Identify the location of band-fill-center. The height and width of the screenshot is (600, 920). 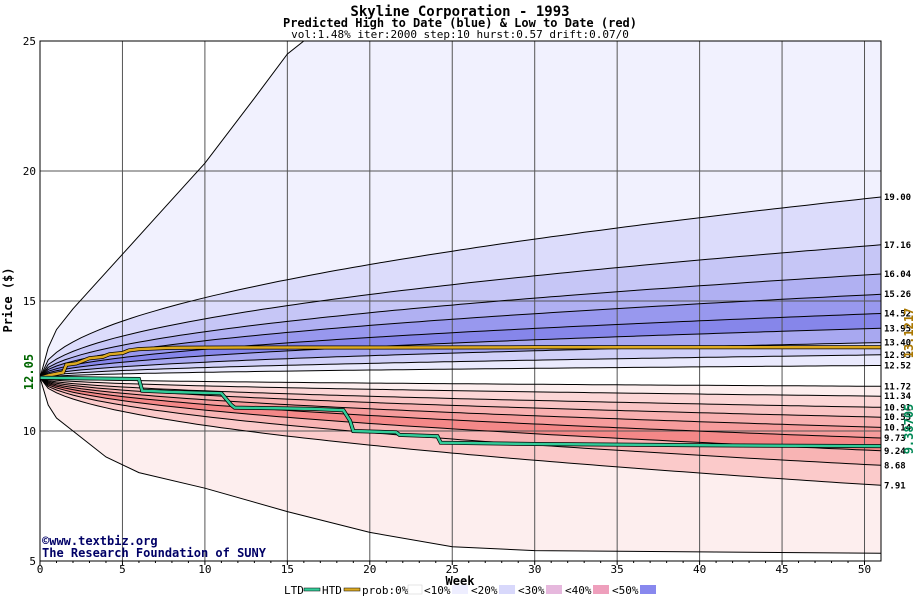
(460, 376).